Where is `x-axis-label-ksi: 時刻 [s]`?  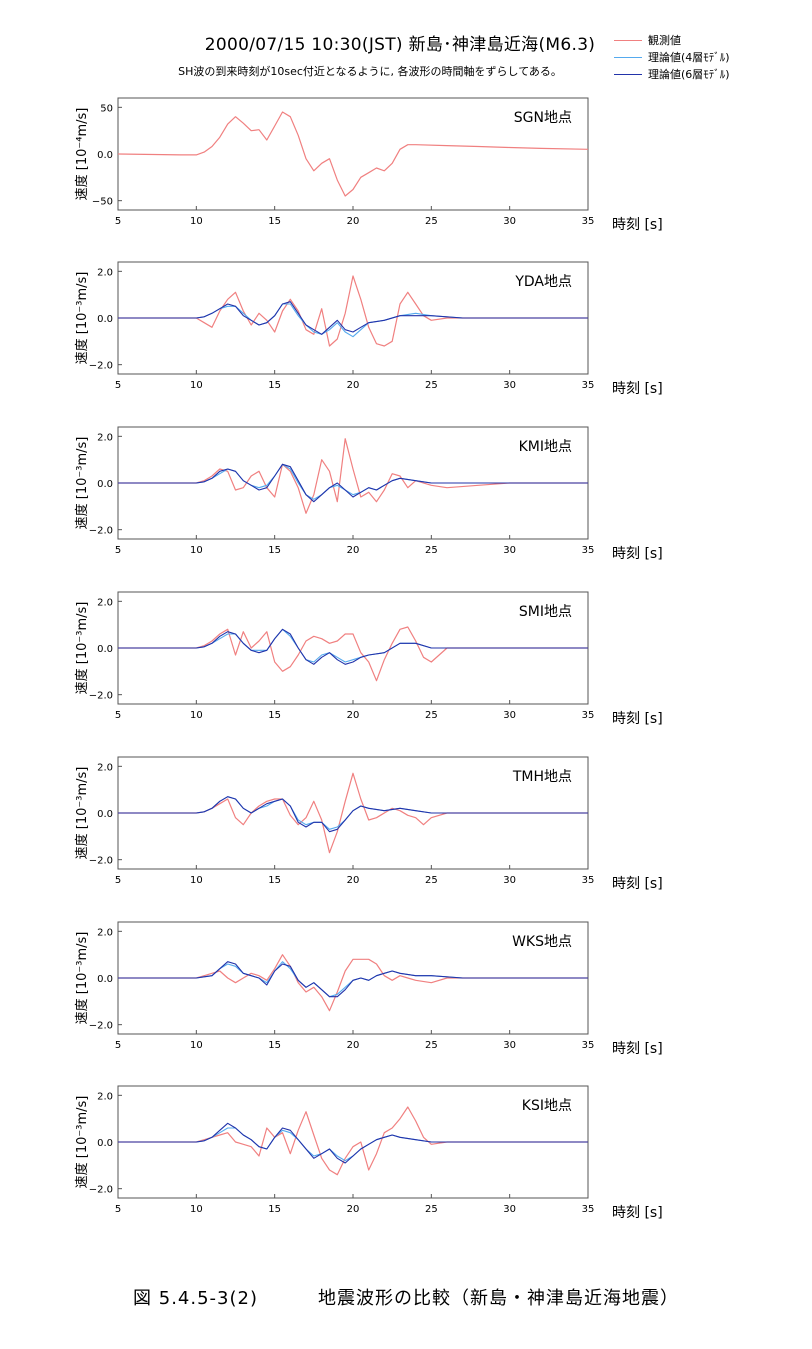 x-axis-label-ksi: 時刻 [s] is located at coordinates (637, 1213).